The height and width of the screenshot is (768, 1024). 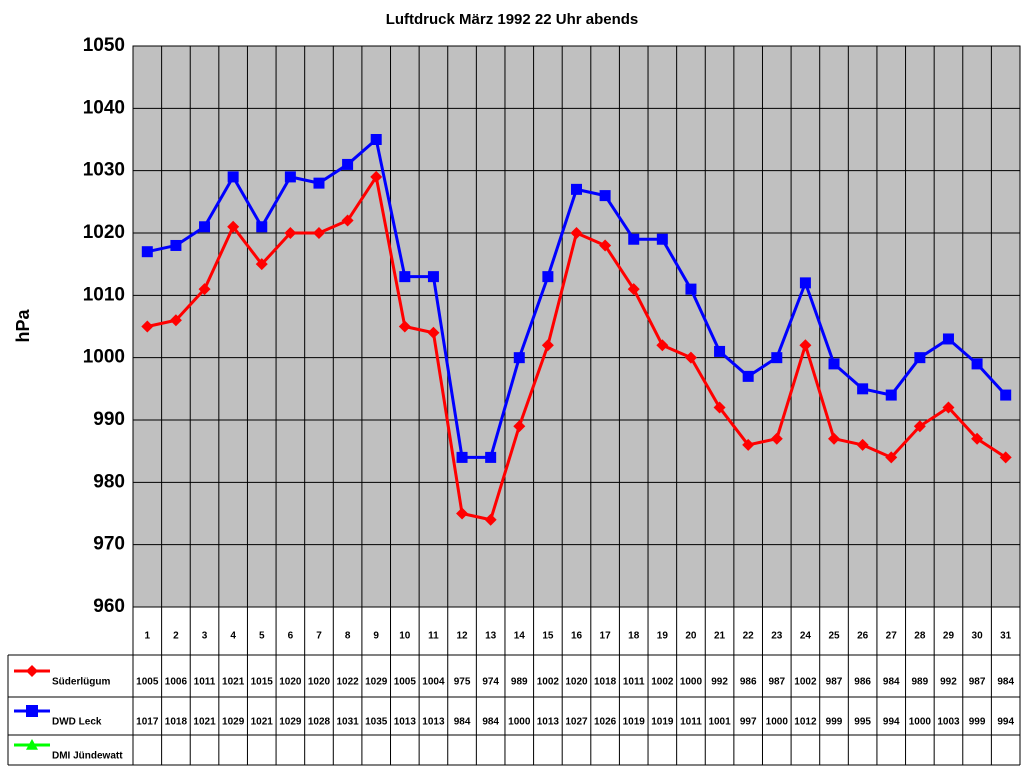 What do you see at coordinates (805, 722) in the screenshot?
I see `table-value: 1012` at bounding box center [805, 722].